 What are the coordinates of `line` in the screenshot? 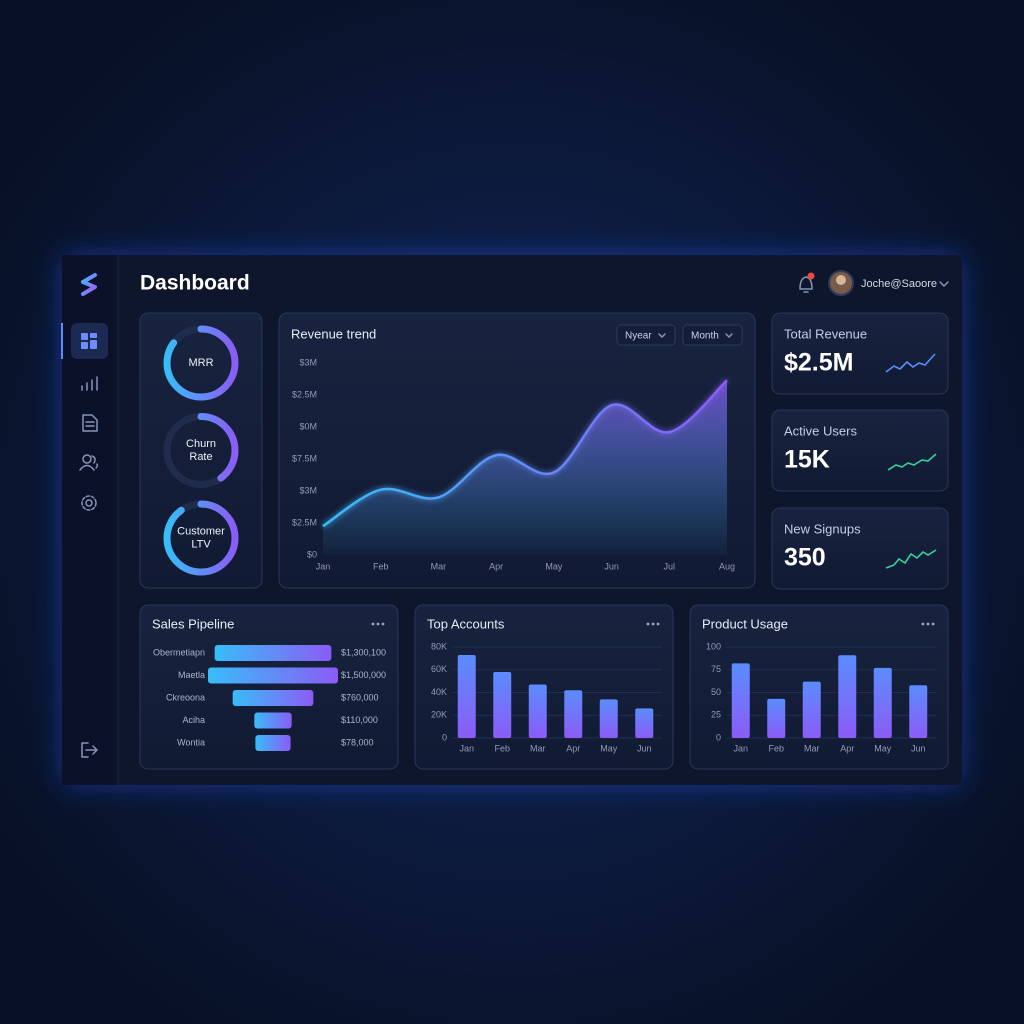 It's located at (525, 453).